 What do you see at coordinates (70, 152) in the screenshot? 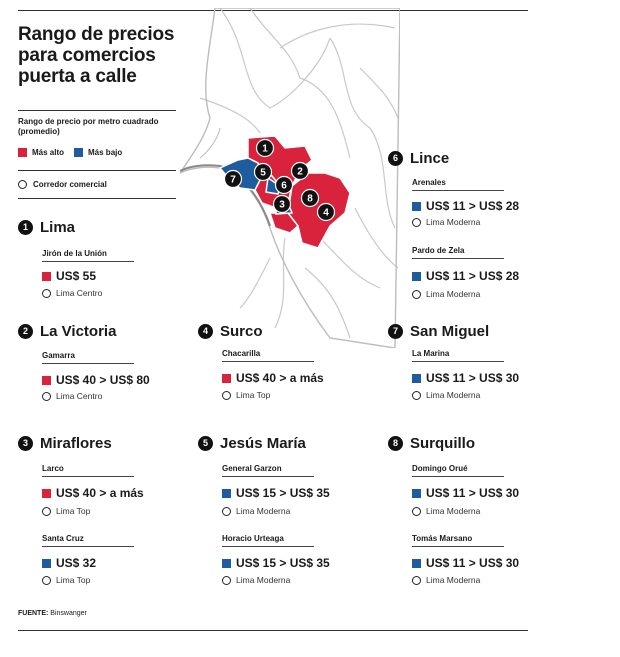
I see `legend-price-levels: Más alto Más bajo` at bounding box center [70, 152].